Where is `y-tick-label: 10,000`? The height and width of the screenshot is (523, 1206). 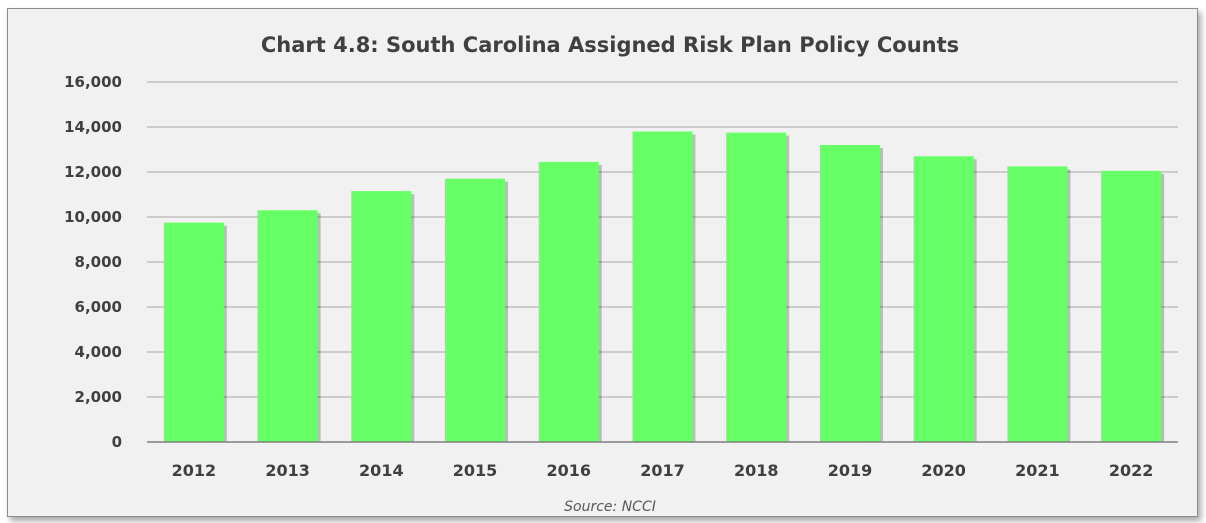
y-tick-label: 10,000 is located at coordinates (93, 217).